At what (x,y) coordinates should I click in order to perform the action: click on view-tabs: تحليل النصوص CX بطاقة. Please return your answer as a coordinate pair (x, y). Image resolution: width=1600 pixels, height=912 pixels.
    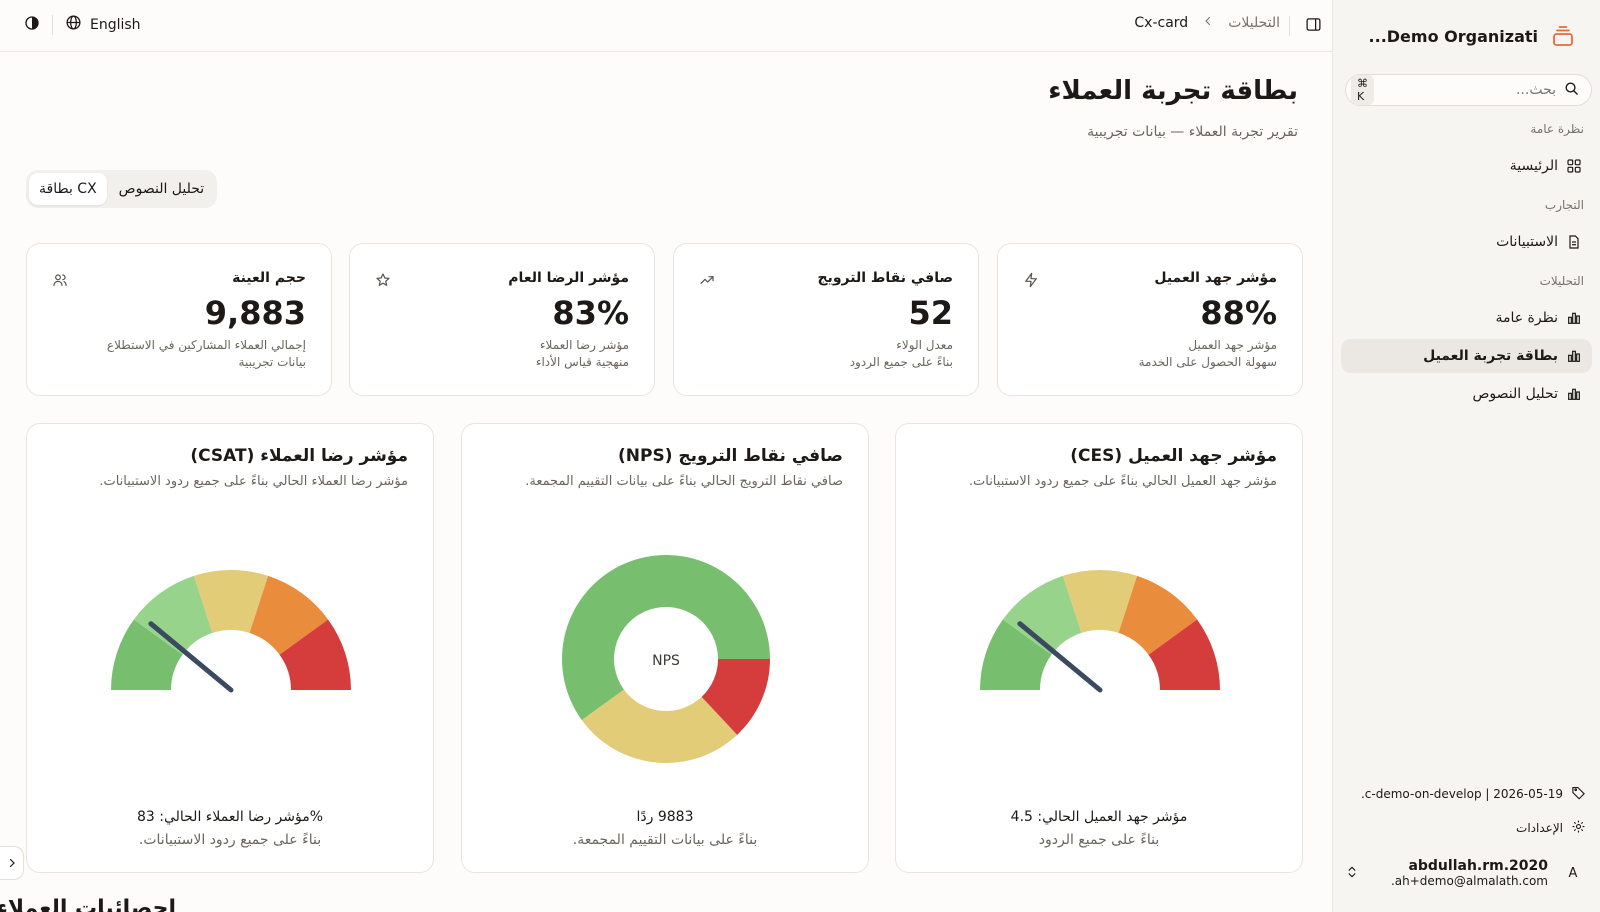
    Looking at the image, I should click on (122, 189).